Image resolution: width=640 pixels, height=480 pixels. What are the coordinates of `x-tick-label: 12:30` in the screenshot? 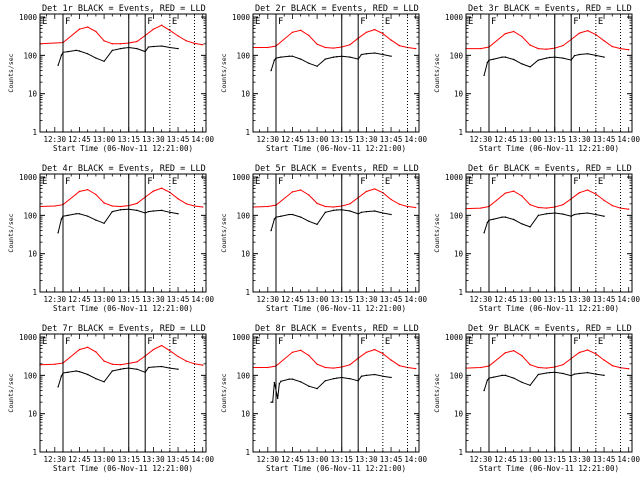 It's located at (481, 459).